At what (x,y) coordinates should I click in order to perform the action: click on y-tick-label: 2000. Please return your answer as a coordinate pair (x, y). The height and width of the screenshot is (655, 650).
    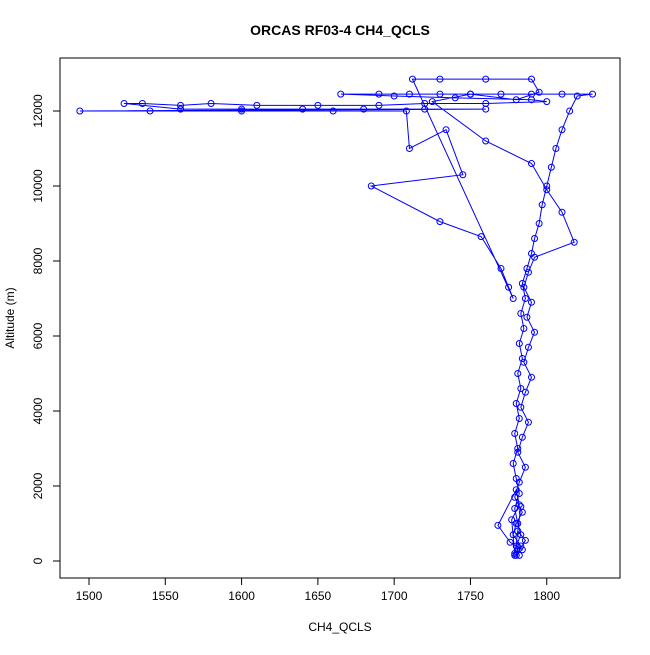
    Looking at the image, I should click on (38, 485).